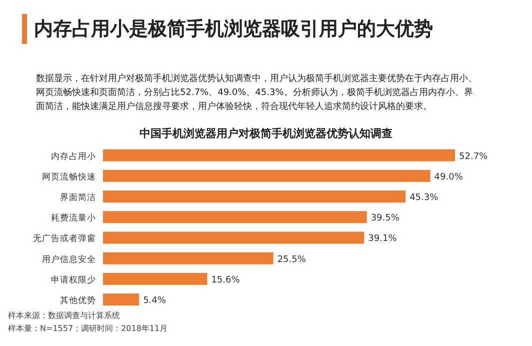 Image resolution: width=532 pixels, height=346 pixels. Describe the element at coordinates (424, 198) in the screenshot. I see `data-label: 45.3%` at that location.